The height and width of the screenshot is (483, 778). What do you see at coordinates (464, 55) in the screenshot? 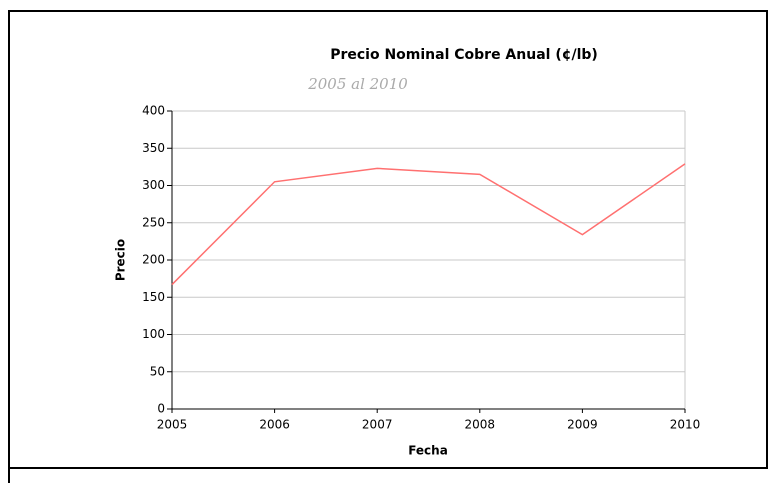
I see `chart-title: Precio Nominal Cobre Anual (¢/lb)` at bounding box center [464, 55].